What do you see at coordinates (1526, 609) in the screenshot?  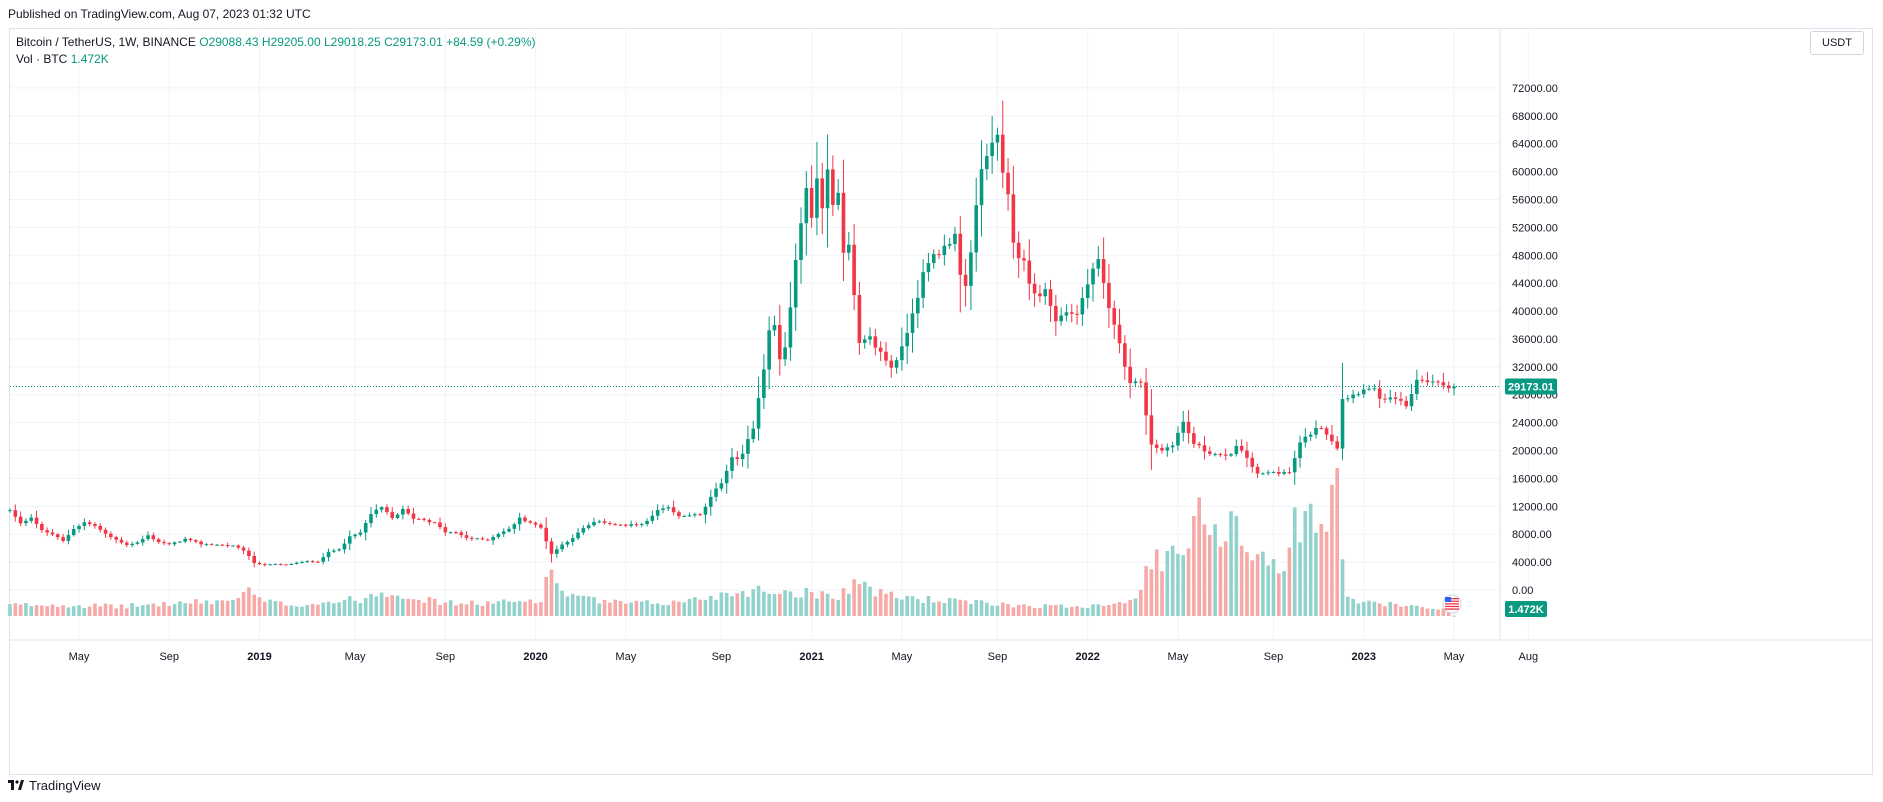 I see `last-volume-badge: 1.472K` at bounding box center [1526, 609].